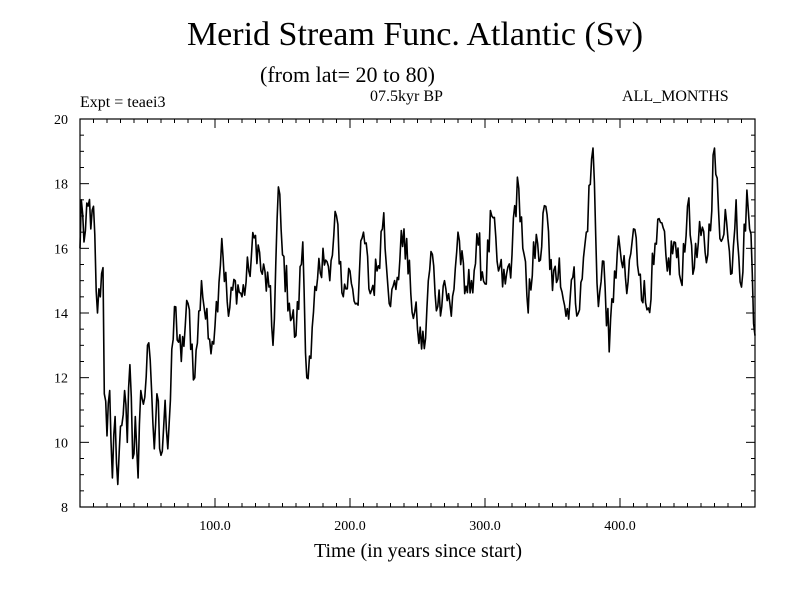 The width and height of the screenshot is (800, 600). Describe the element at coordinates (61, 314) in the screenshot. I see `y-tick-label: 14` at that location.